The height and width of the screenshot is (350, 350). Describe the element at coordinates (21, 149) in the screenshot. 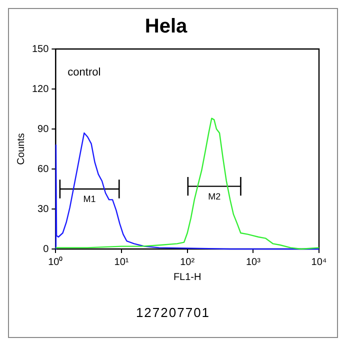

I see `y-axis-title: Counts` at that location.